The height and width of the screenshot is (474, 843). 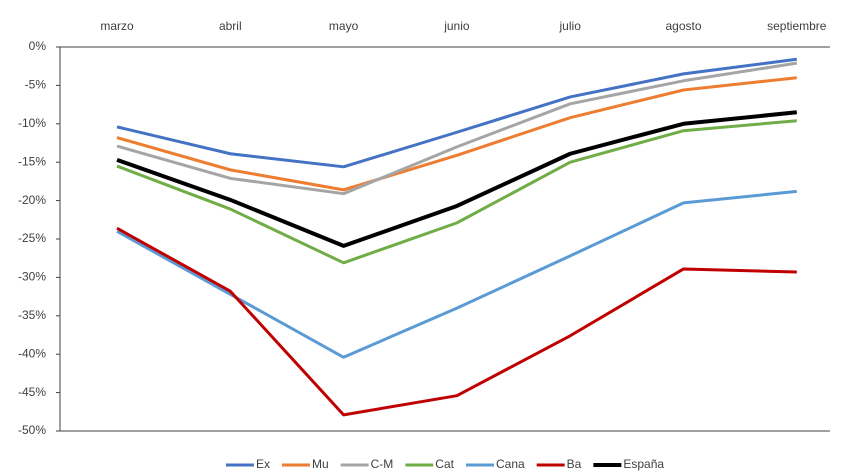 What do you see at coordinates (230, 26) in the screenshot?
I see `x-tick-label: abril` at bounding box center [230, 26].